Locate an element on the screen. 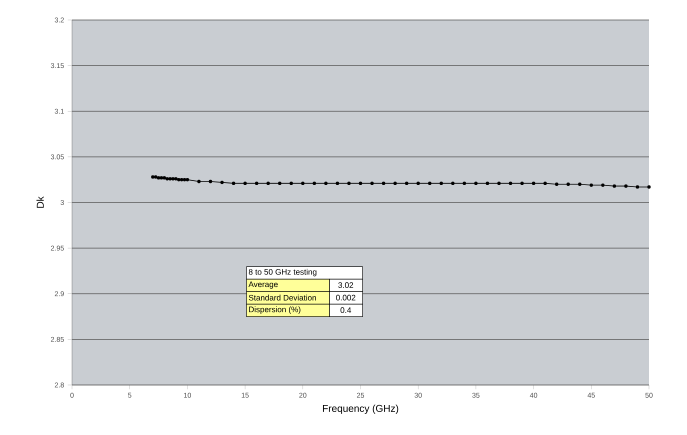  annotation: 8 to 50 GHz testing is located at coordinates (282, 272).